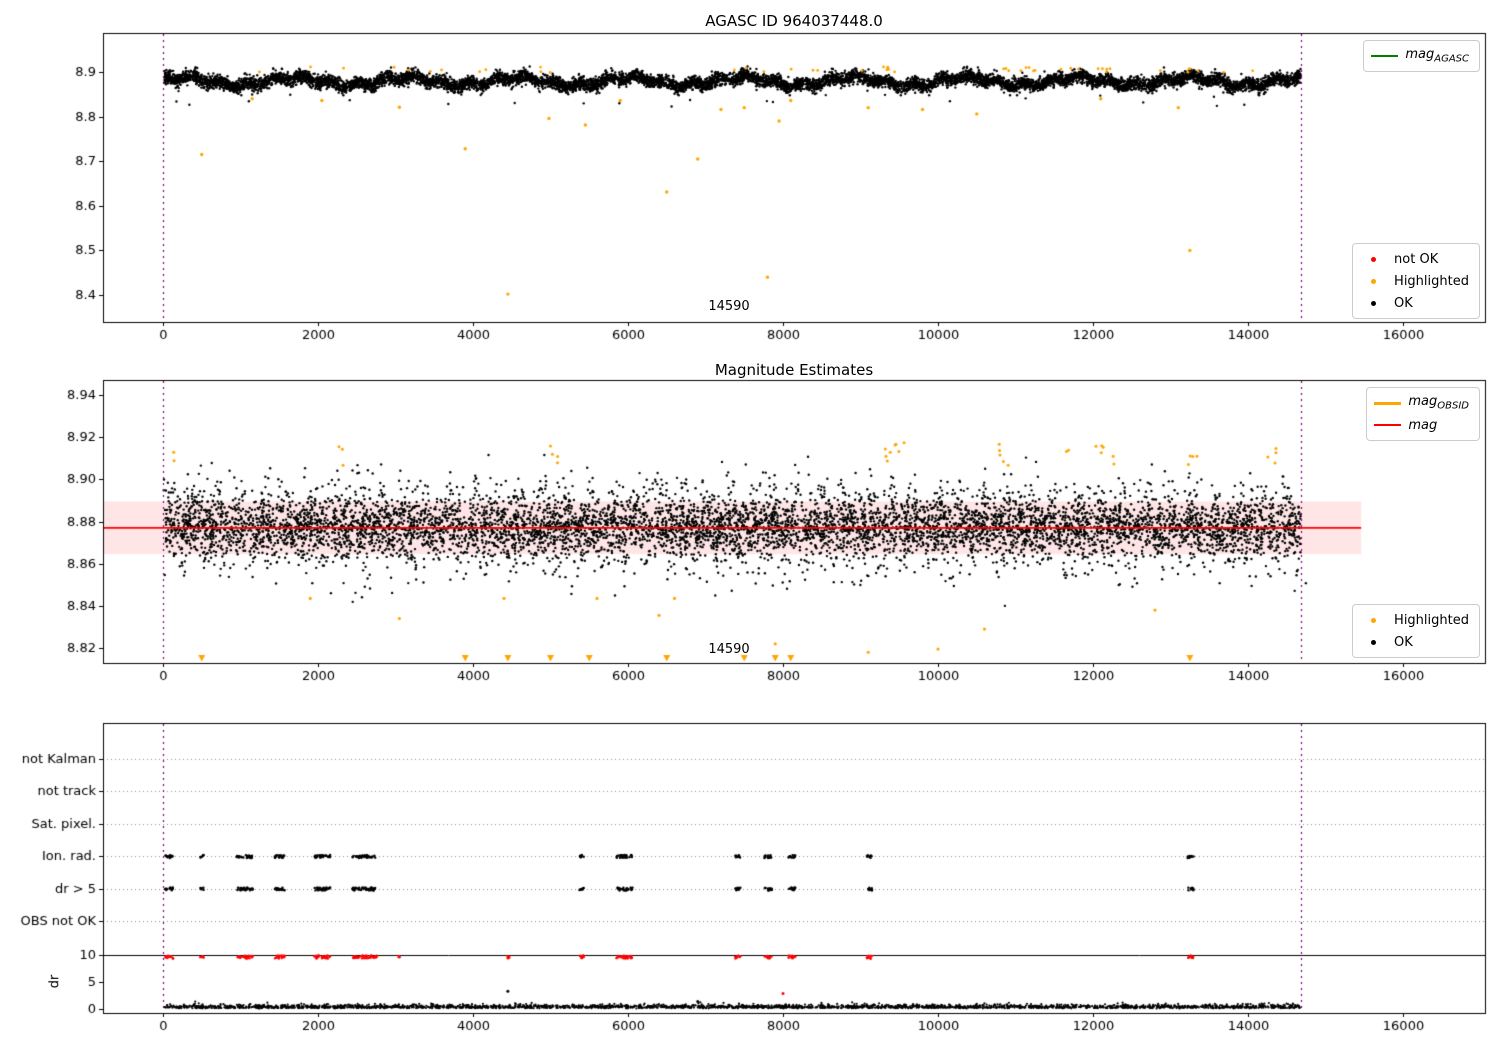 Image resolution: width=1500 pixels, height=1050 pixels. What do you see at coordinates (1423, 414) in the screenshot?
I see `plot2-mag-legend: magOBSID mag` at bounding box center [1423, 414].